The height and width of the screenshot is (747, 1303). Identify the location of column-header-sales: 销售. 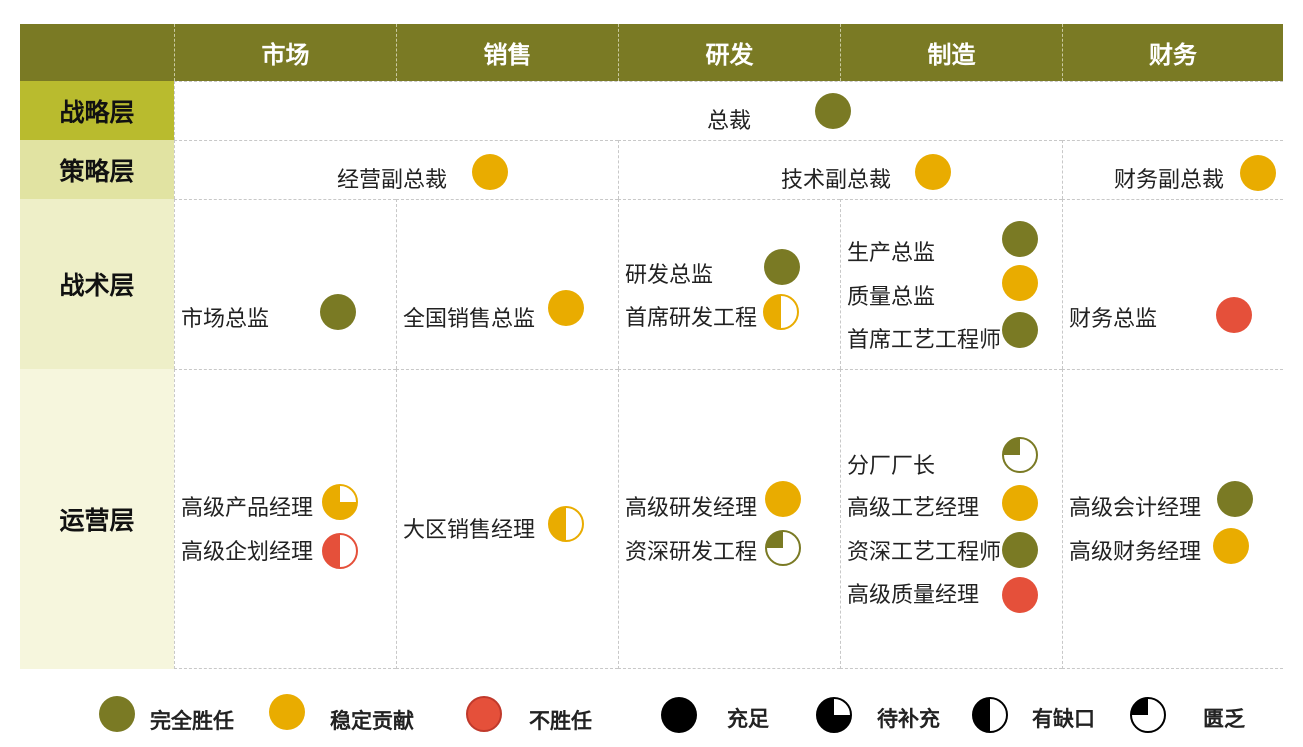
(507, 52).